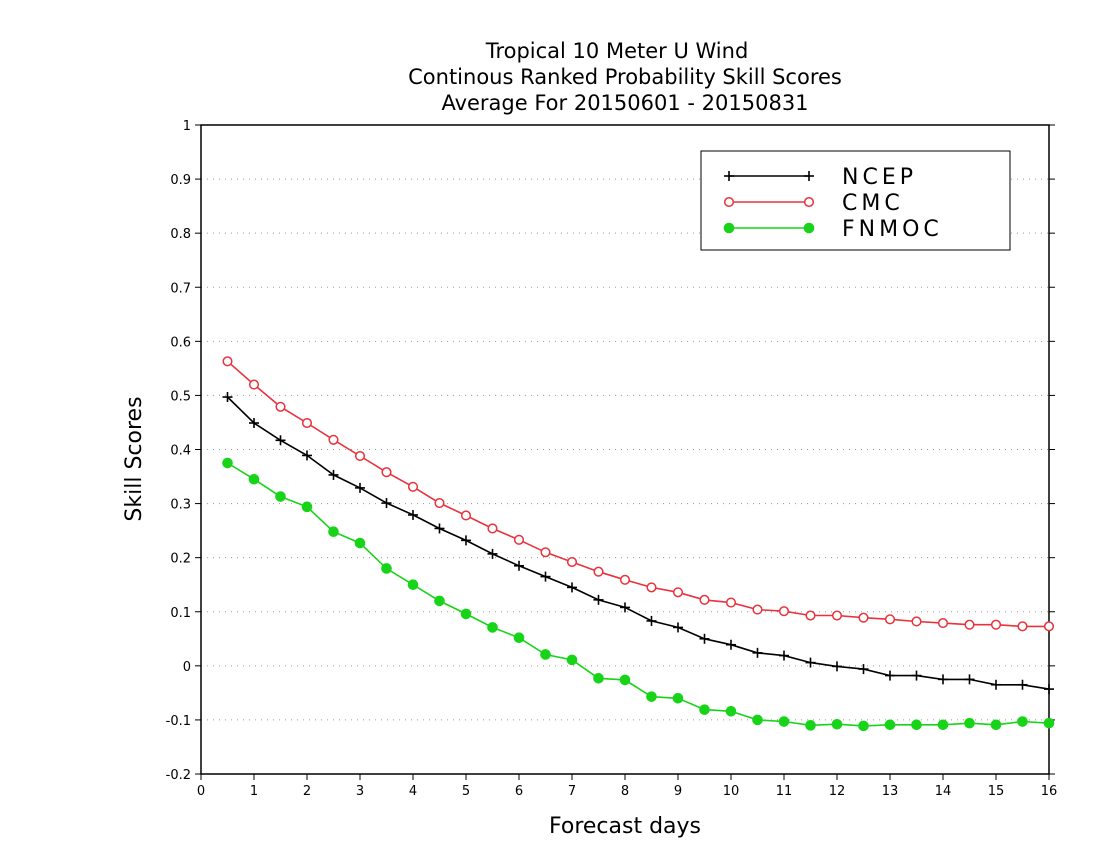  What do you see at coordinates (519, 791) in the screenshot?
I see `x-tick-label: 6` at bounding box center [519, 791].